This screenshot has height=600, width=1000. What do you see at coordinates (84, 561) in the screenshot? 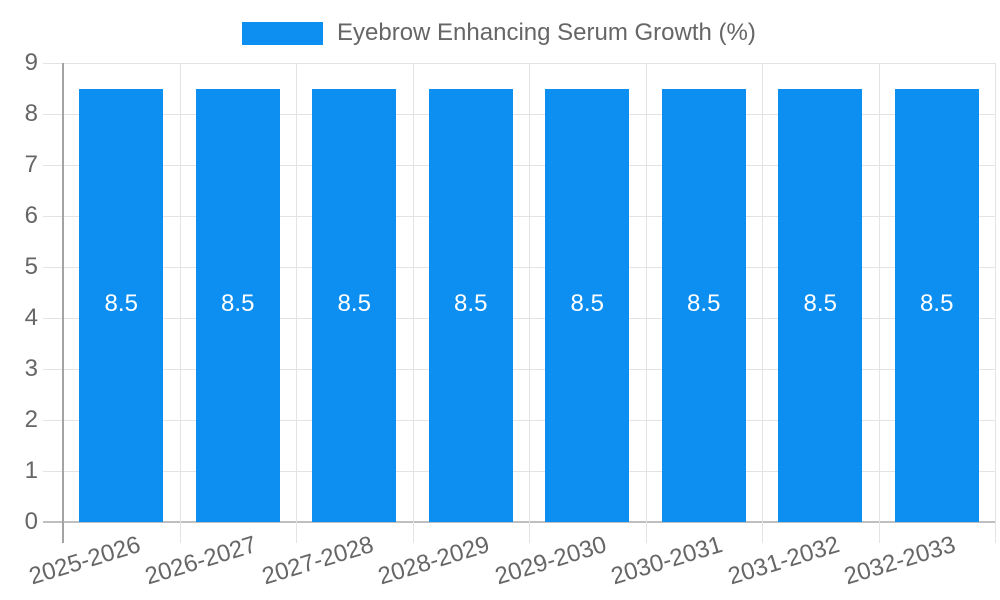
I see `x-axis-label: 2025-2026` at bounding box center [84, 561].